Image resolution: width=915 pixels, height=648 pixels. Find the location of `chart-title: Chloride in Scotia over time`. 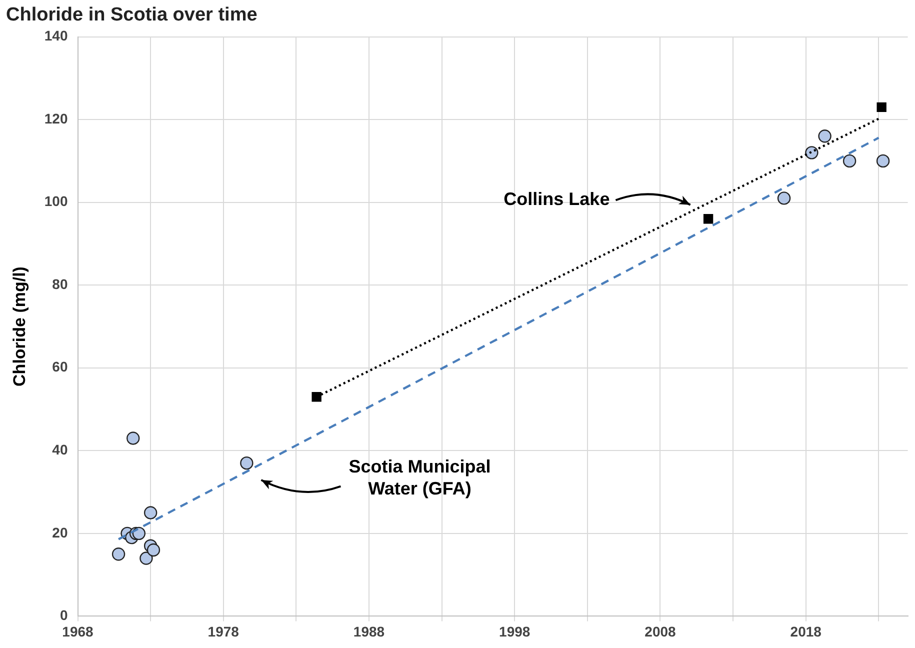

chart-title: Chloride in Scotia over time is located at coordinates (132, 15).